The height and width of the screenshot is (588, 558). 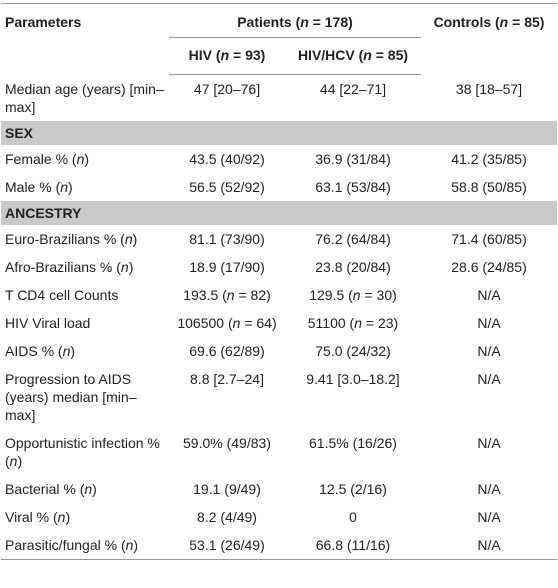 I want to click on table-cell: 81.1 (73/90), so click(x=227, y=238).